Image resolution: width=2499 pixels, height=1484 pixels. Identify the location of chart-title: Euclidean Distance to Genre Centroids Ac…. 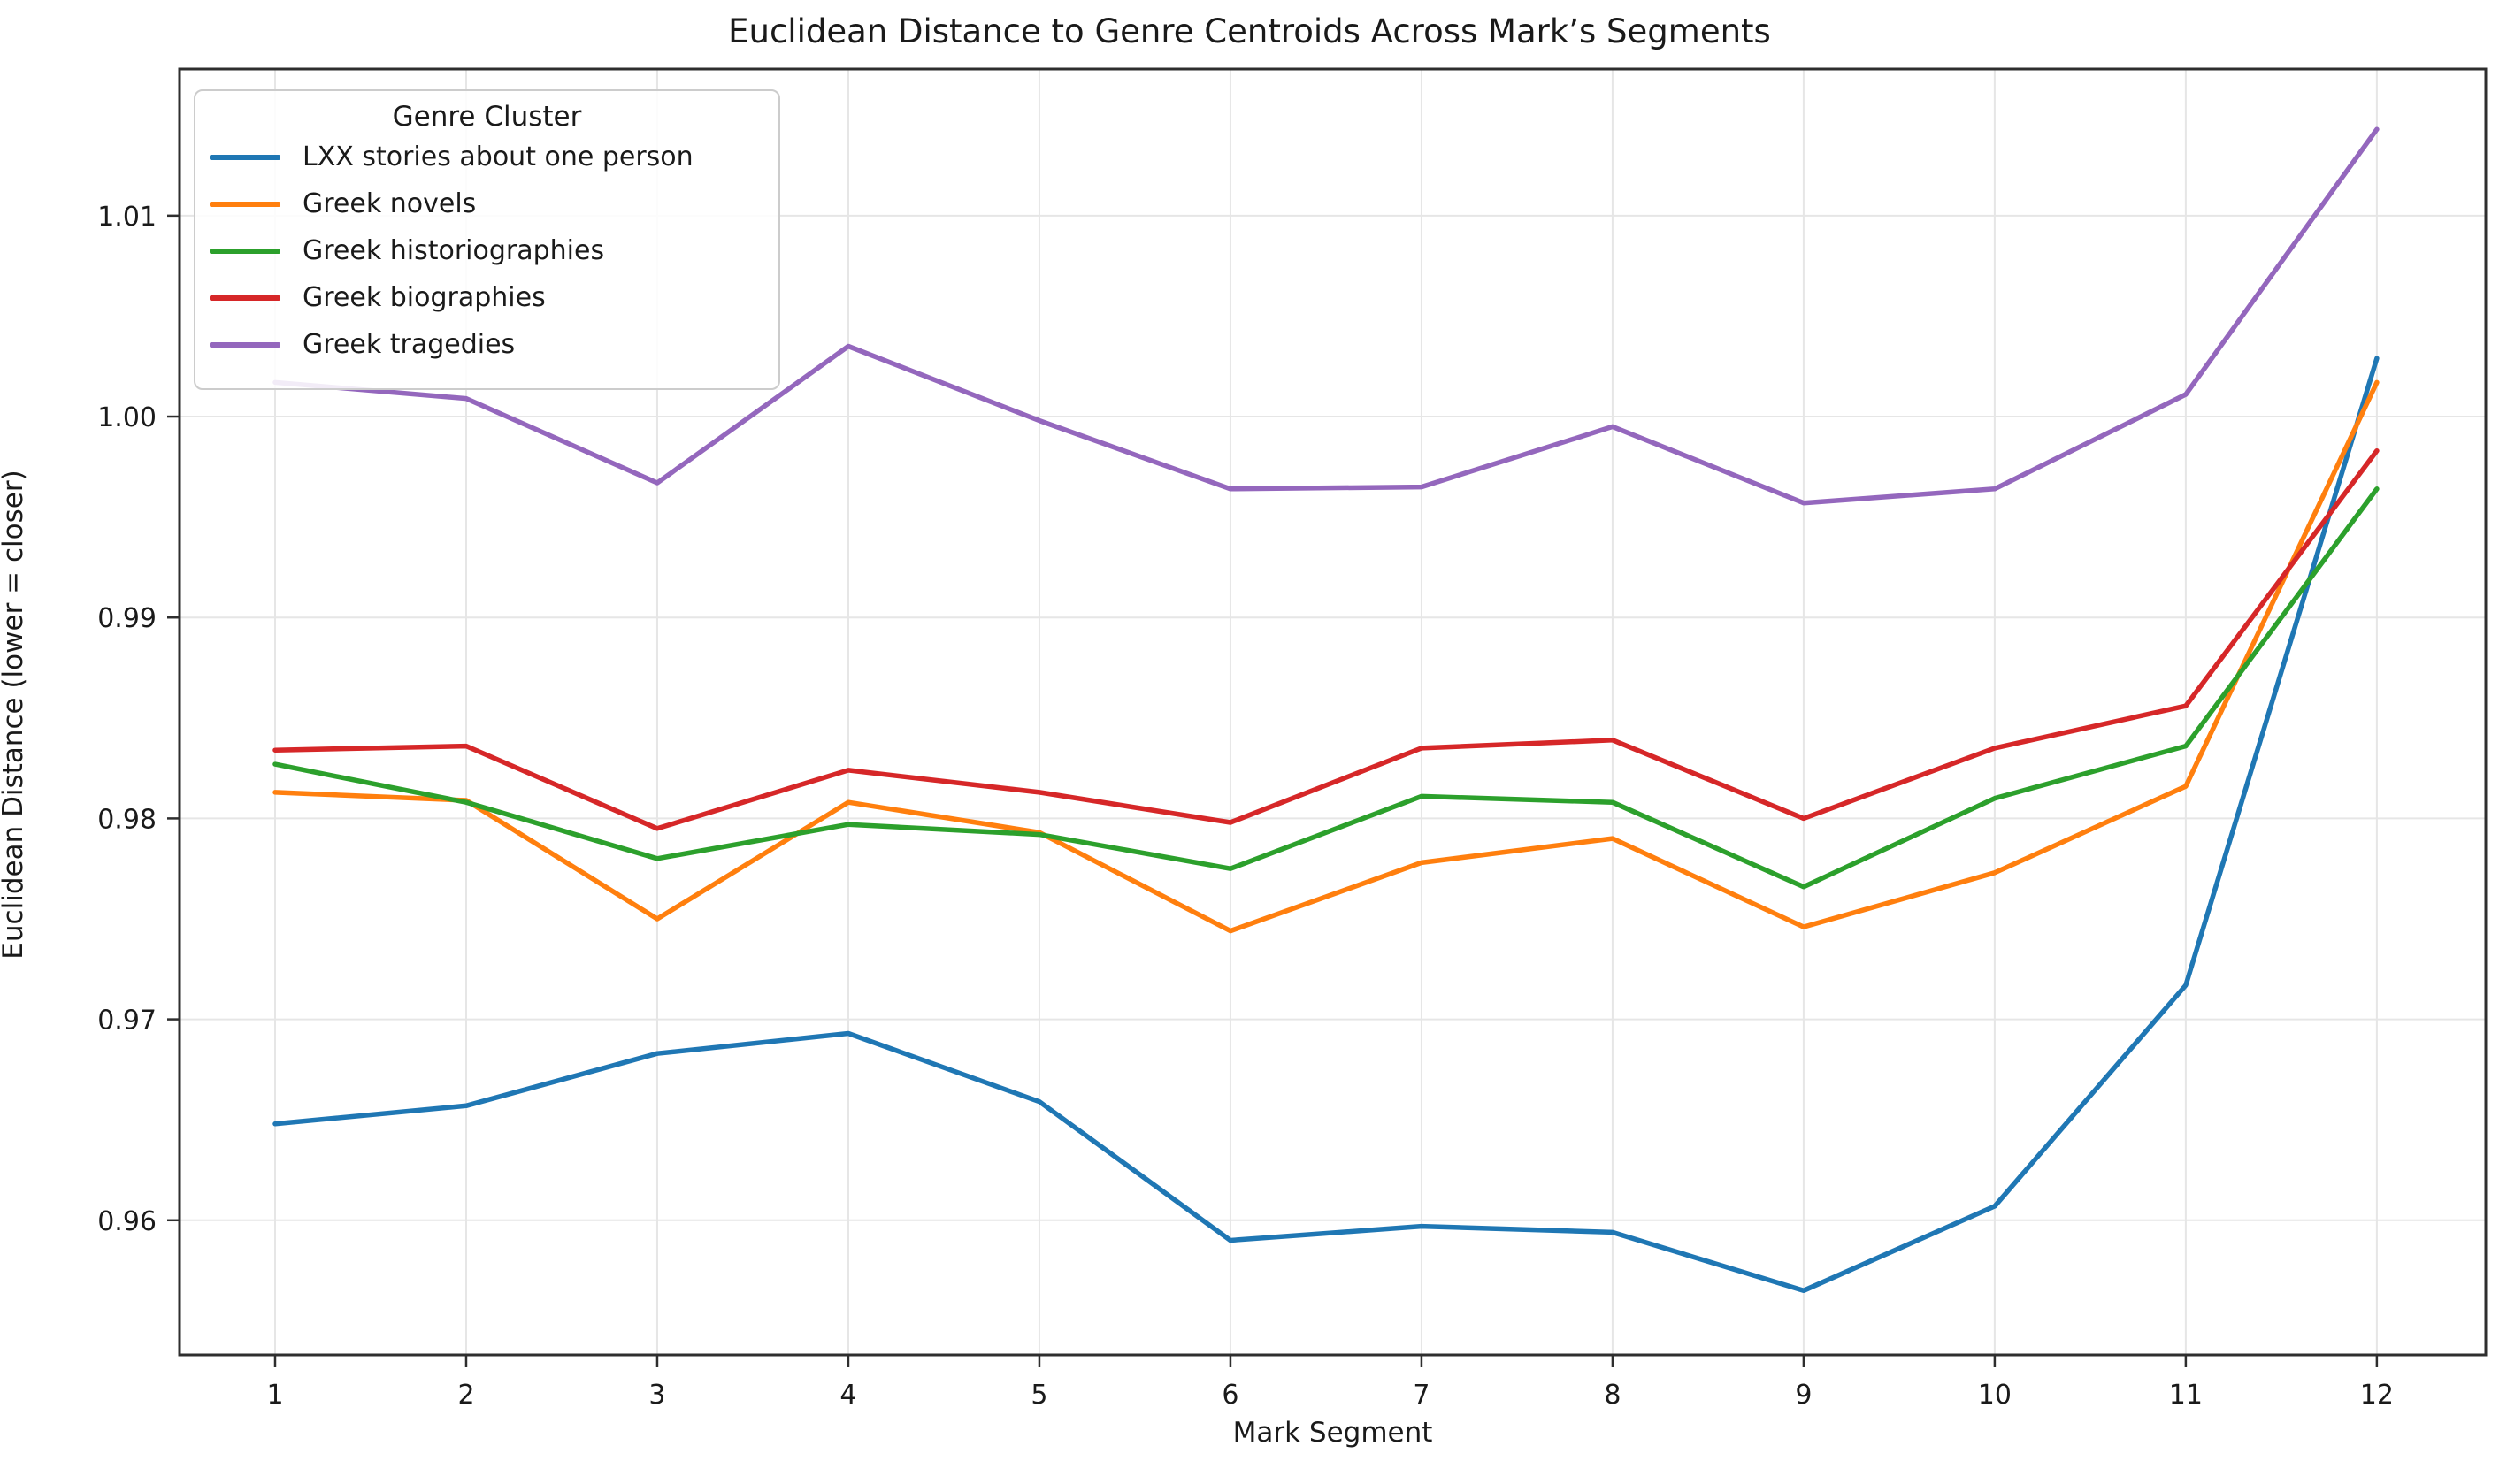
(1249, 31).